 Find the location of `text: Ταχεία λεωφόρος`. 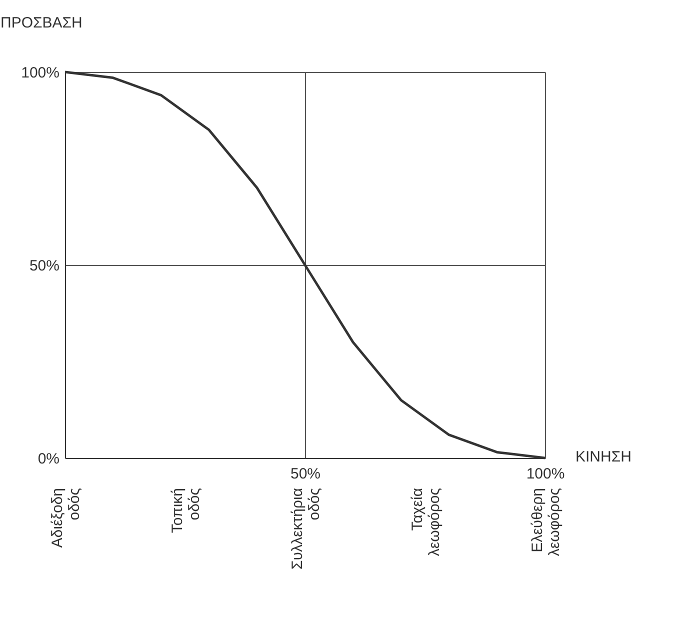

text: Ταχεία λεωφόρος is located at coordinates (426, 522).